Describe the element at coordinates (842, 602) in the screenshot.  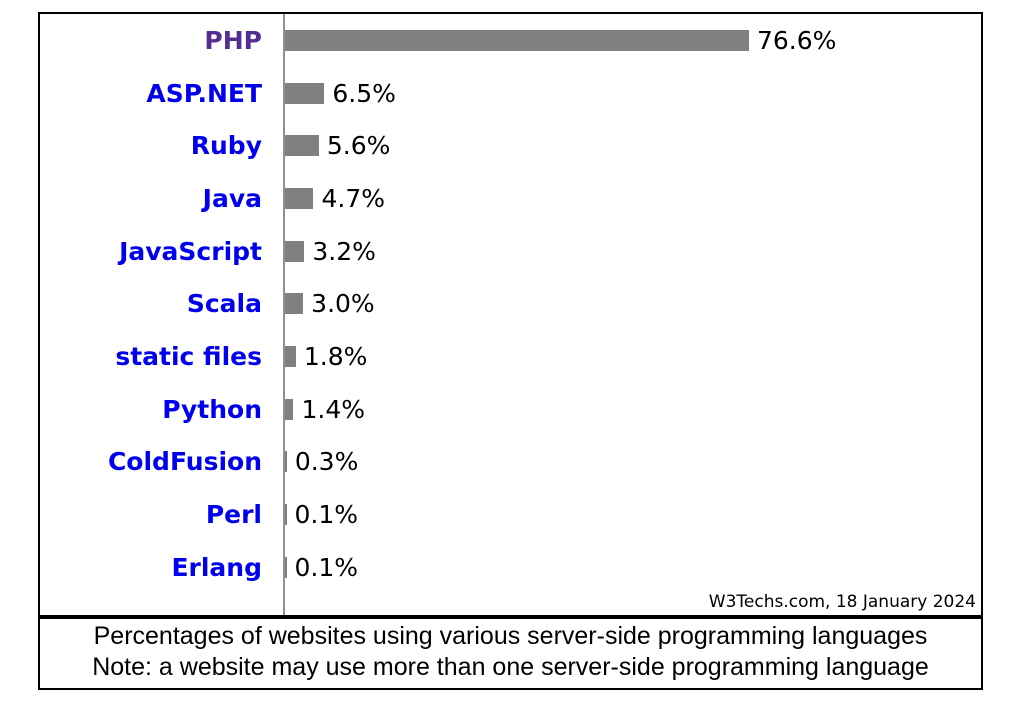
I see `source-note: W3Techs.com, 18 January 2024` at that location.